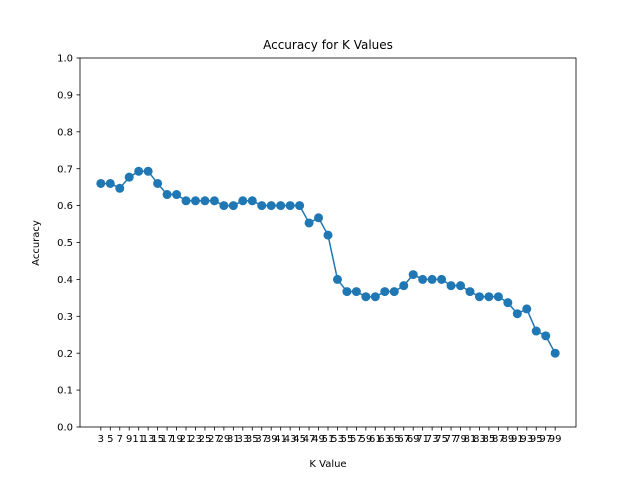  I want to click on x-tick-label: 97, so click(545, 439).